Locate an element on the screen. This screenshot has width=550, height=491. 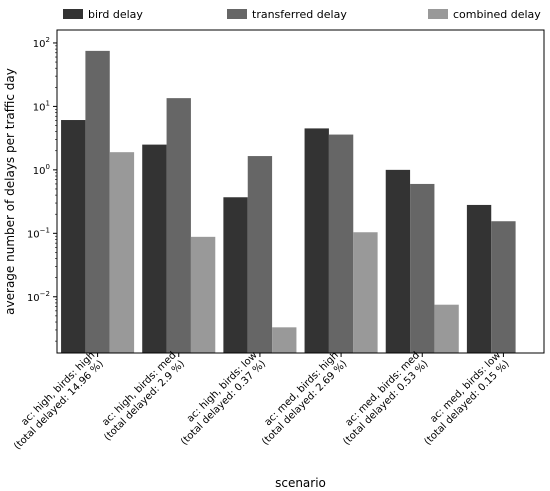
x-tick-label-line: (total delayed: 0.37 %) is located at coordinates (223, 402).